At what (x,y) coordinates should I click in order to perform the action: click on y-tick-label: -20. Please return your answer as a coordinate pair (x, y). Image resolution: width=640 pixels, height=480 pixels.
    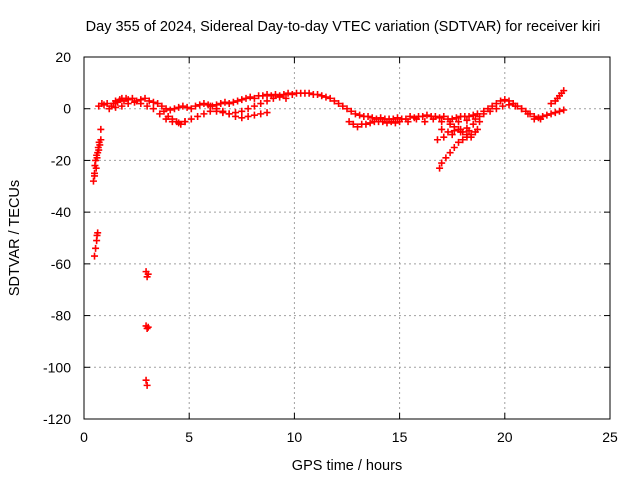
    Looking at the image, I should click on (61, 160).